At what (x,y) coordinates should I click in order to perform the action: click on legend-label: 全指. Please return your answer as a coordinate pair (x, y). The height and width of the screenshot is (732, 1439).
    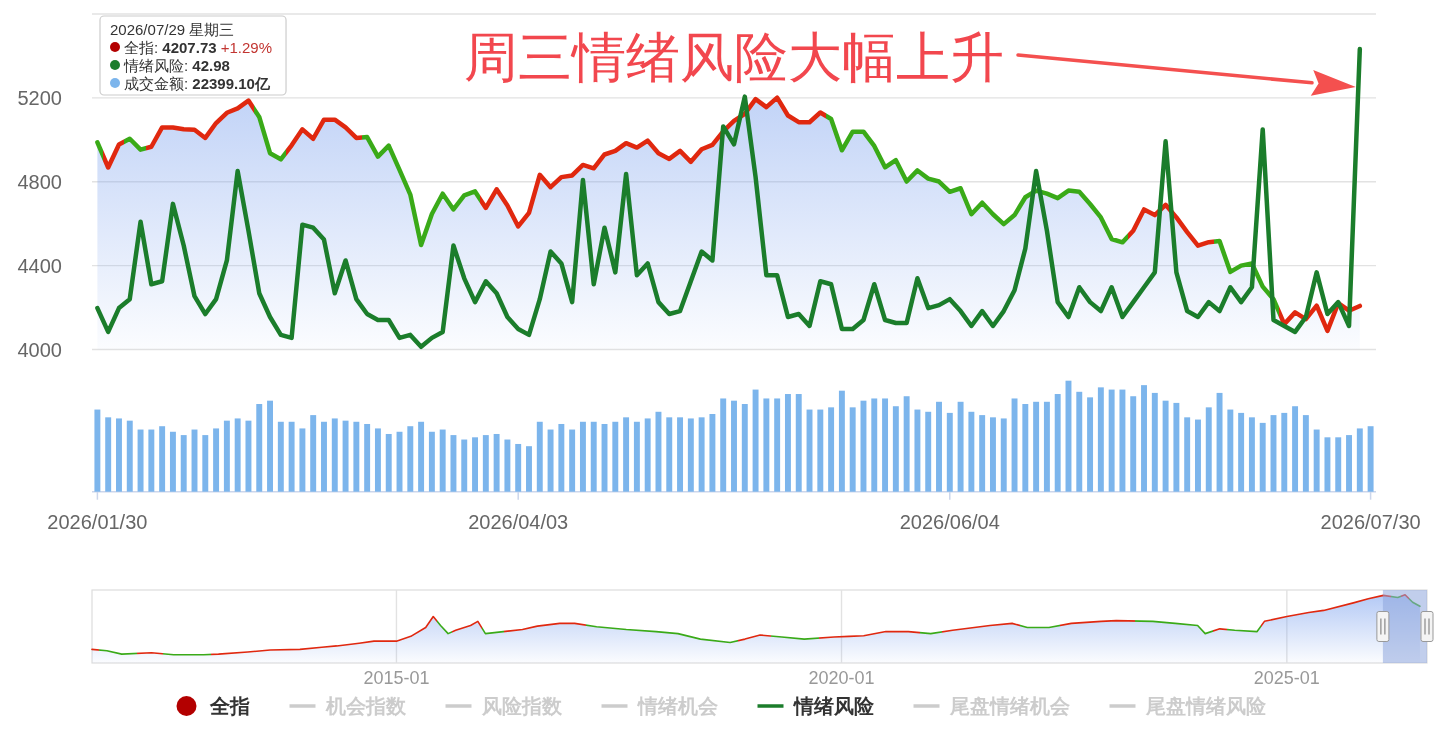
    Looking at the image, I should click on (229, 706).